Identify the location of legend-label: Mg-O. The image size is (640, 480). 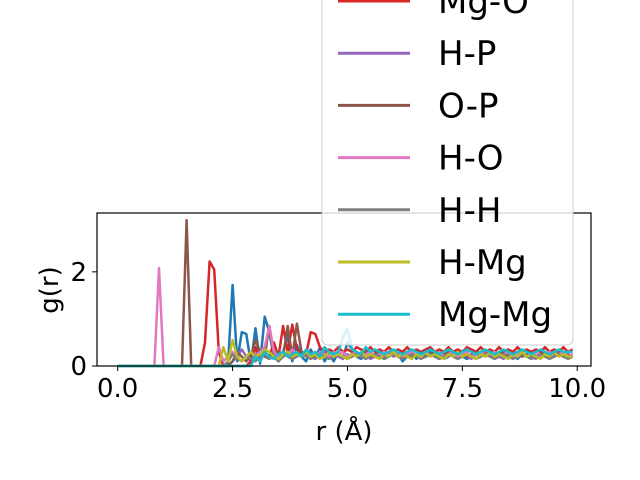
(483, 11).